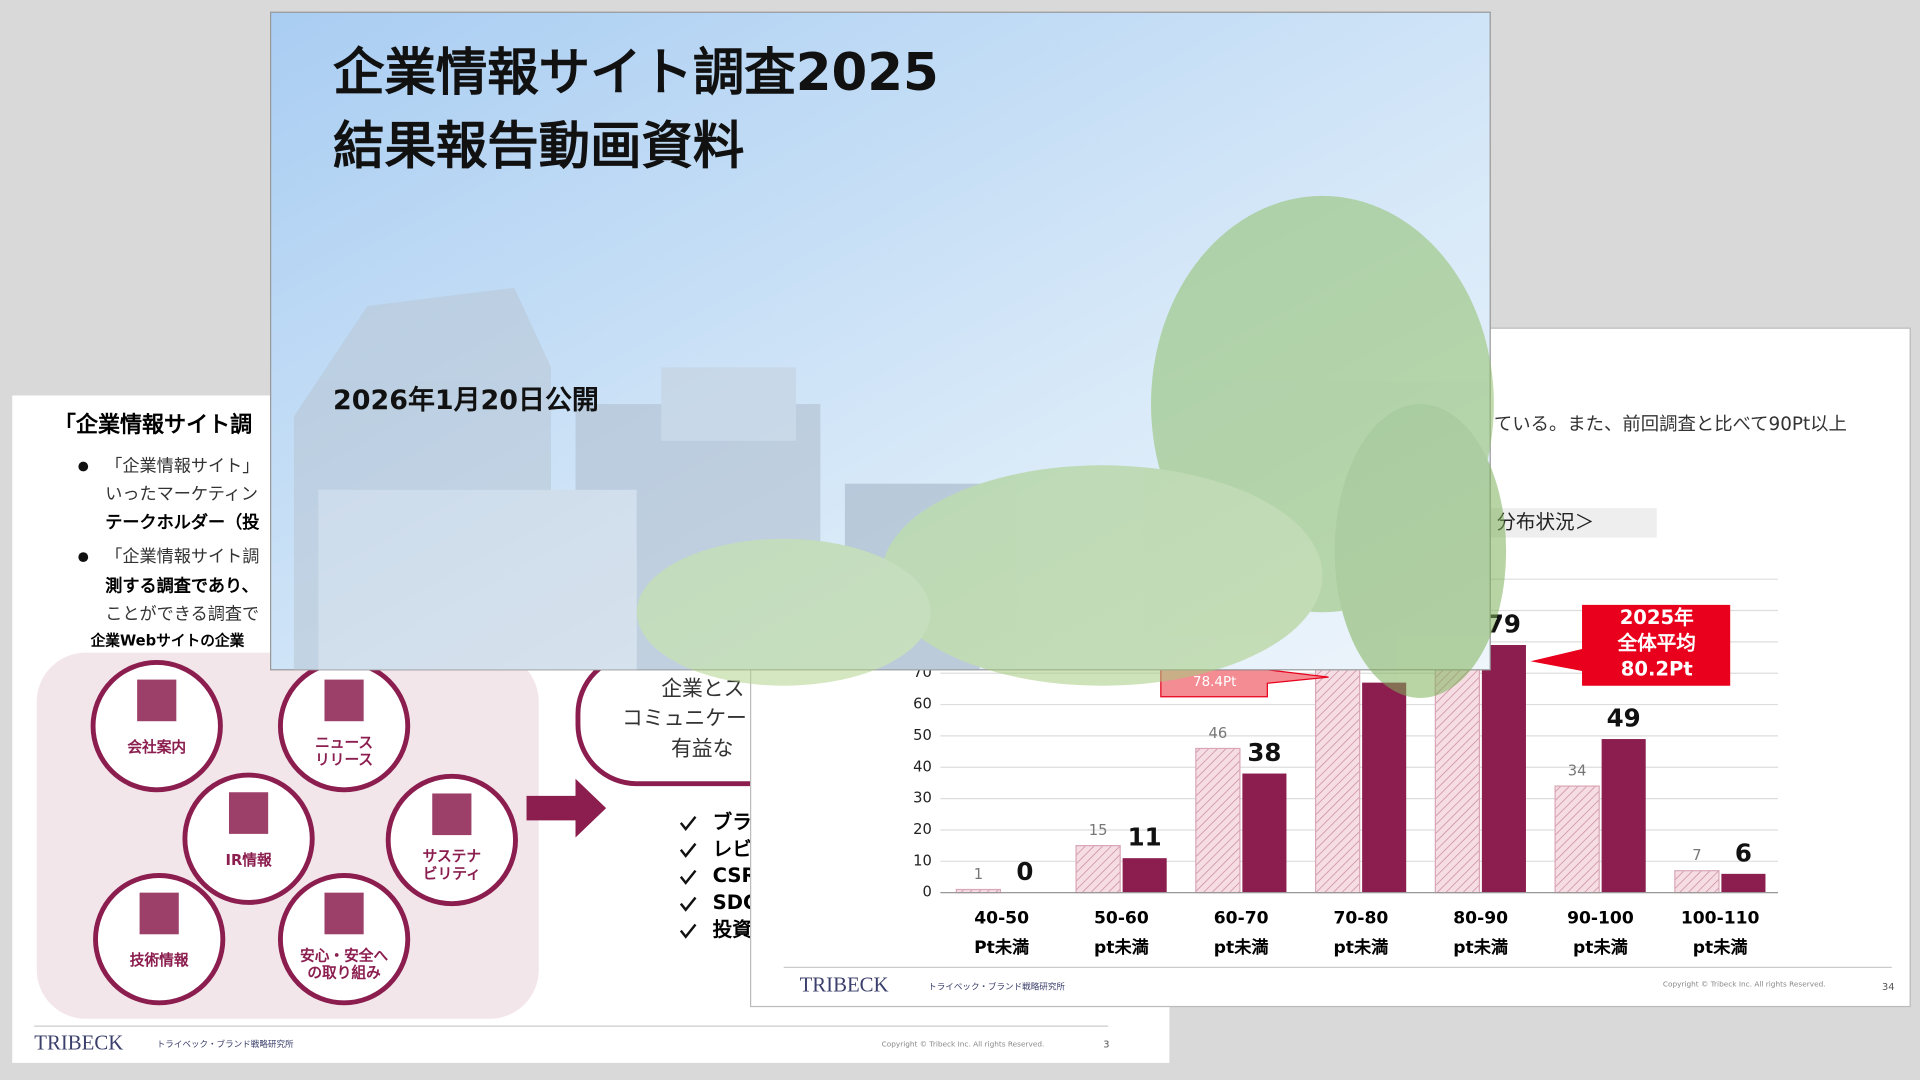 This screenshot has height=1080, width=1920. What do you see at coordinates (922, 704) in the screenshot?
I see `y-tick-label: 60` at bounding box center [922, 704].